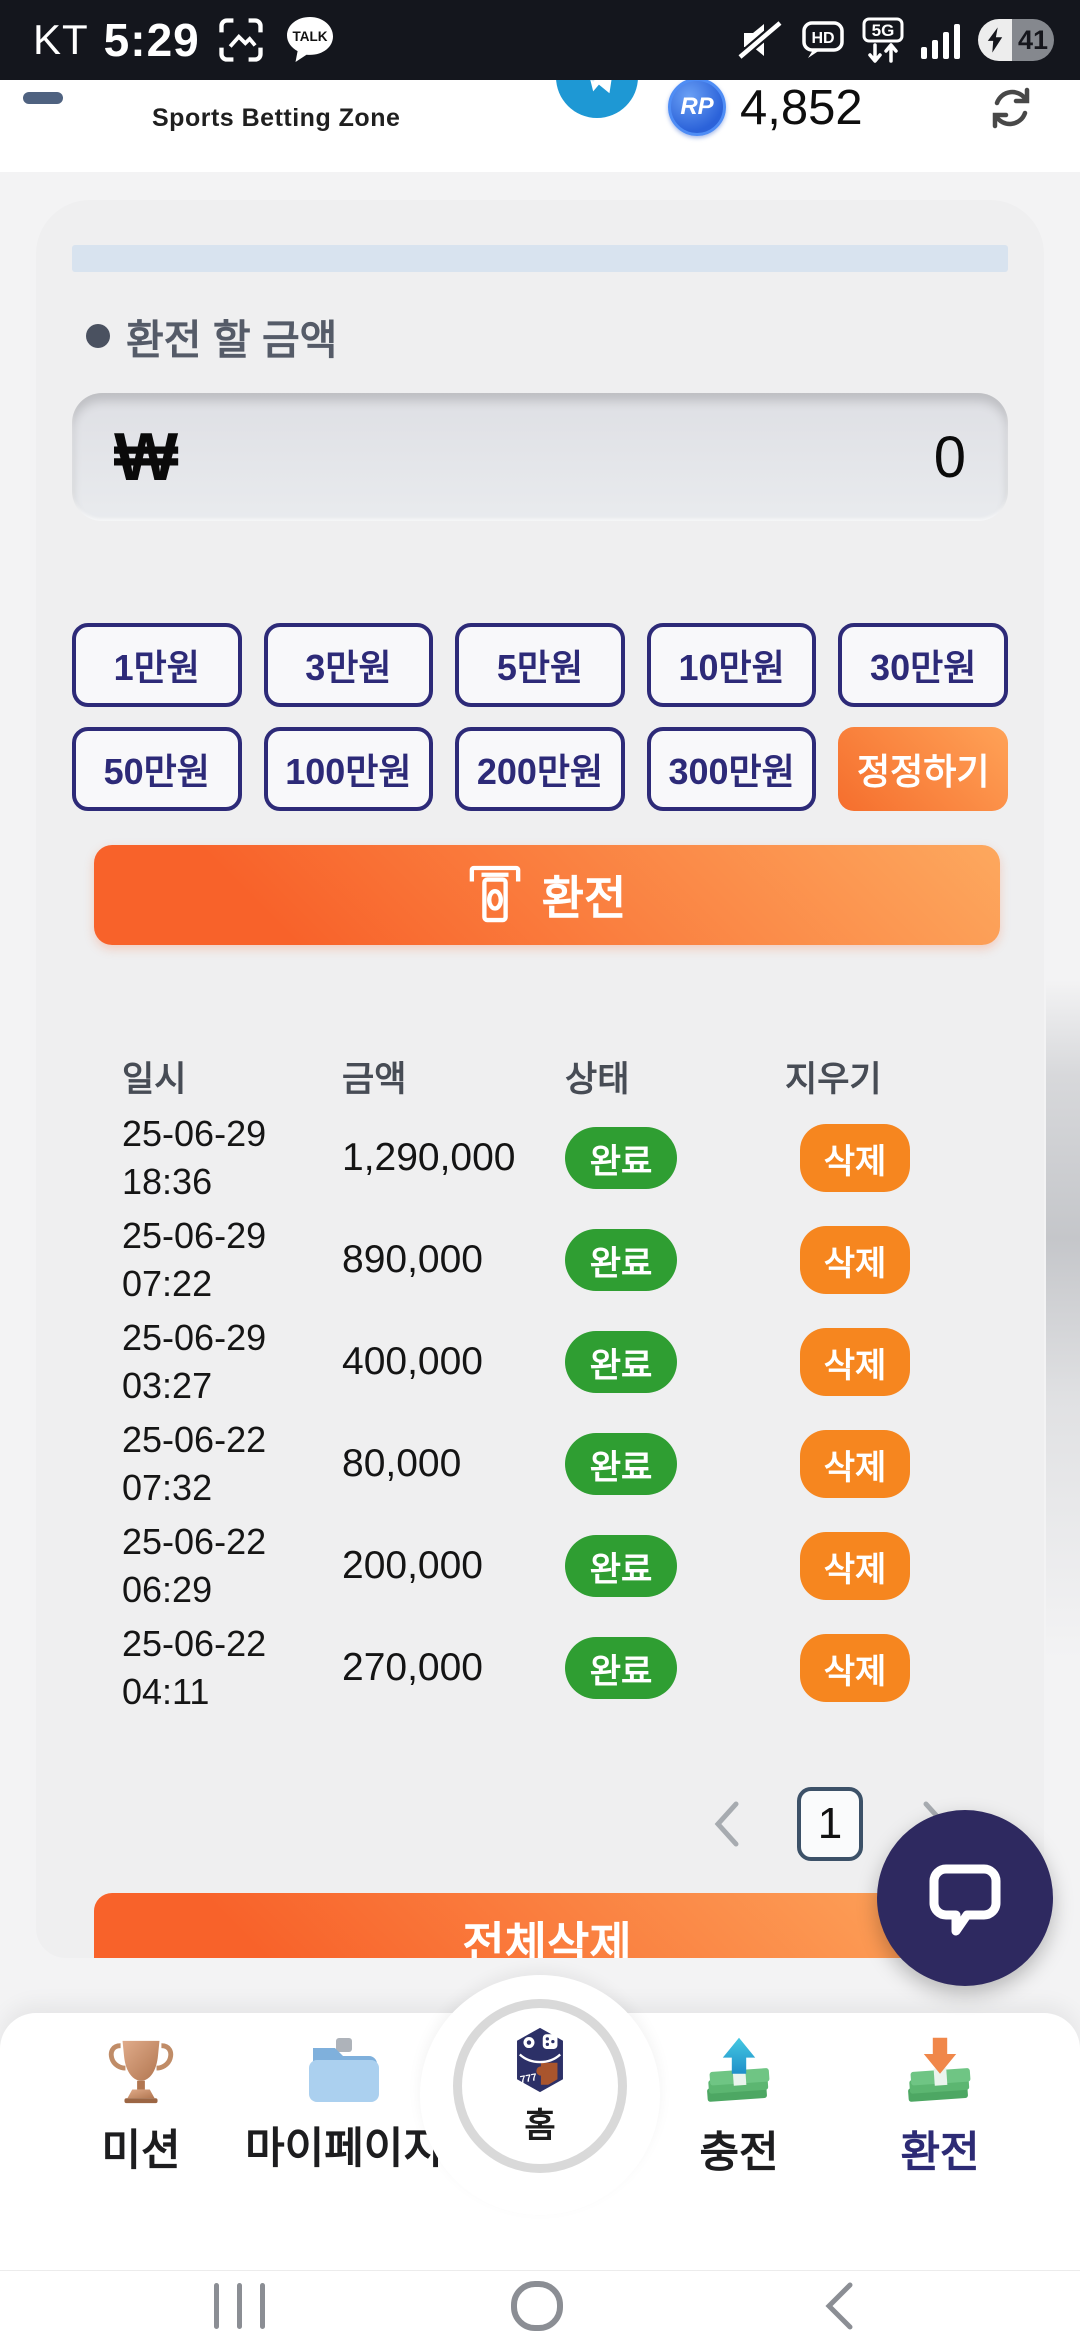 Image resolution: width=1080 pixels, height=2340 pixels. I want to click on row-amount: 1,290,000, so click(429, 1157).